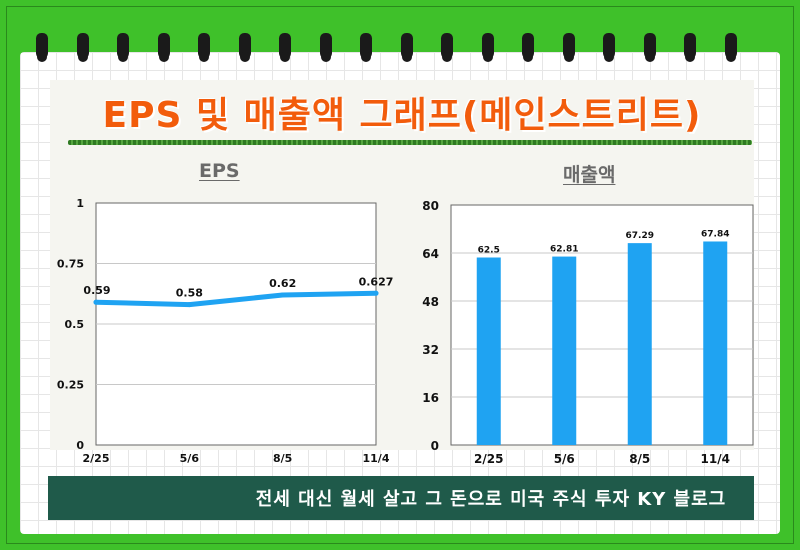  Describe the element at coordinates (402, 115) in the screenshot. I see `page-title: EPS 및 매출액 그래프(메인스트리트)` at that location.